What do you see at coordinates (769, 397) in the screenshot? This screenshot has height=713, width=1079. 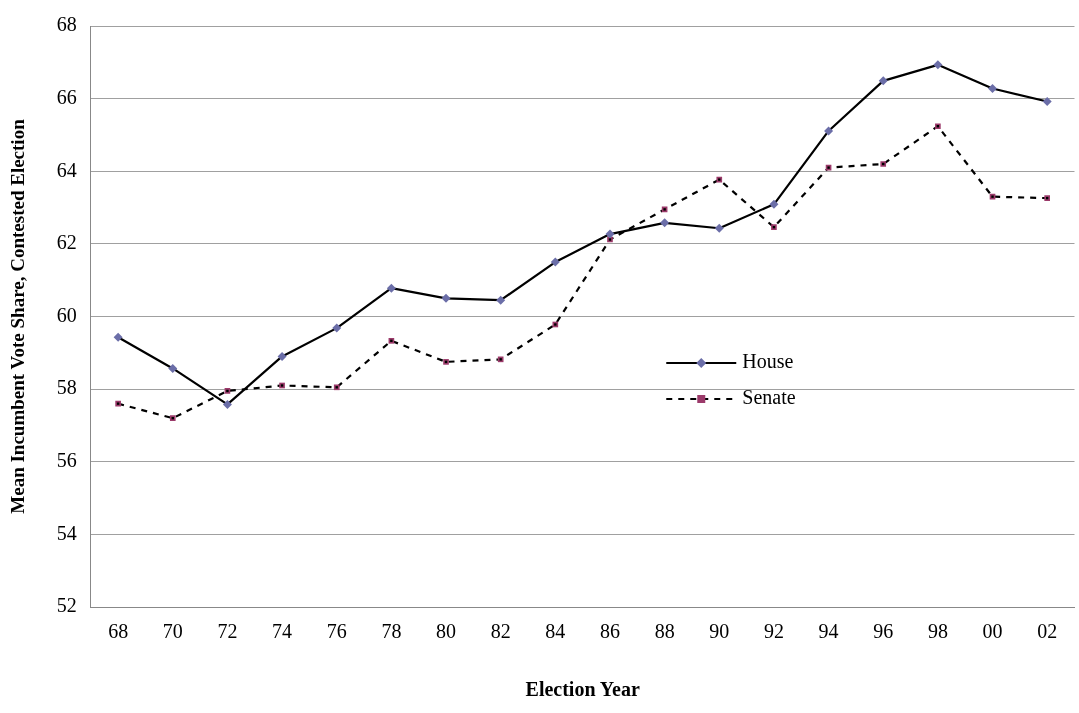 I see `legend-label: Senate` at bounding box center [769, 397].